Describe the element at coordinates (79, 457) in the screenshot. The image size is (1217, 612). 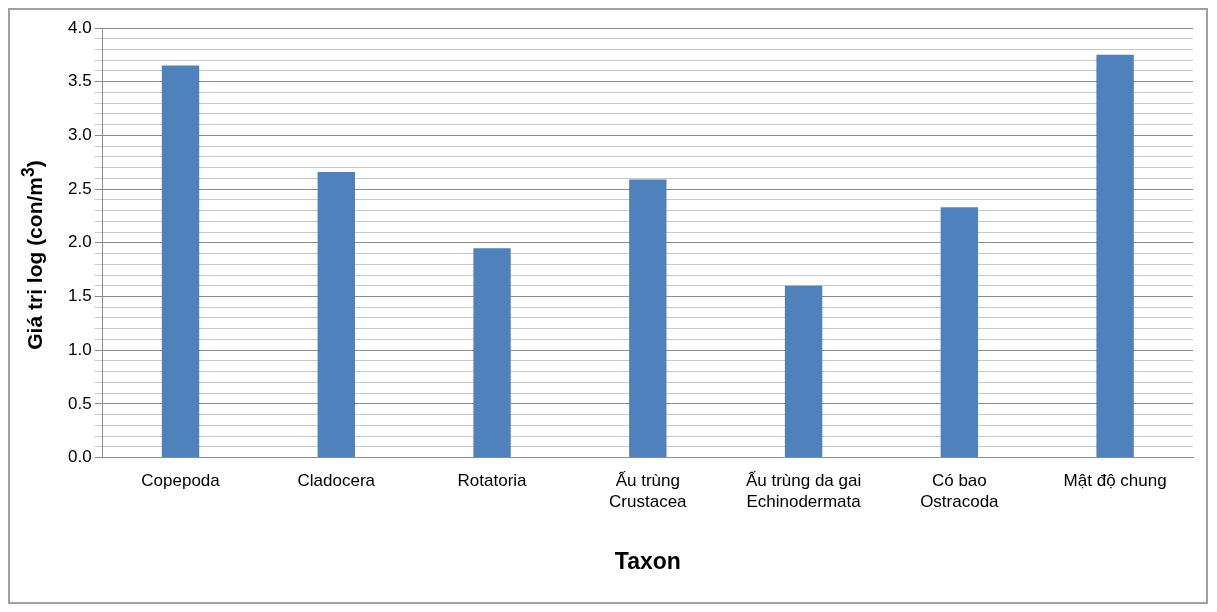
I see `y-tick-label: 0.0` at that location.